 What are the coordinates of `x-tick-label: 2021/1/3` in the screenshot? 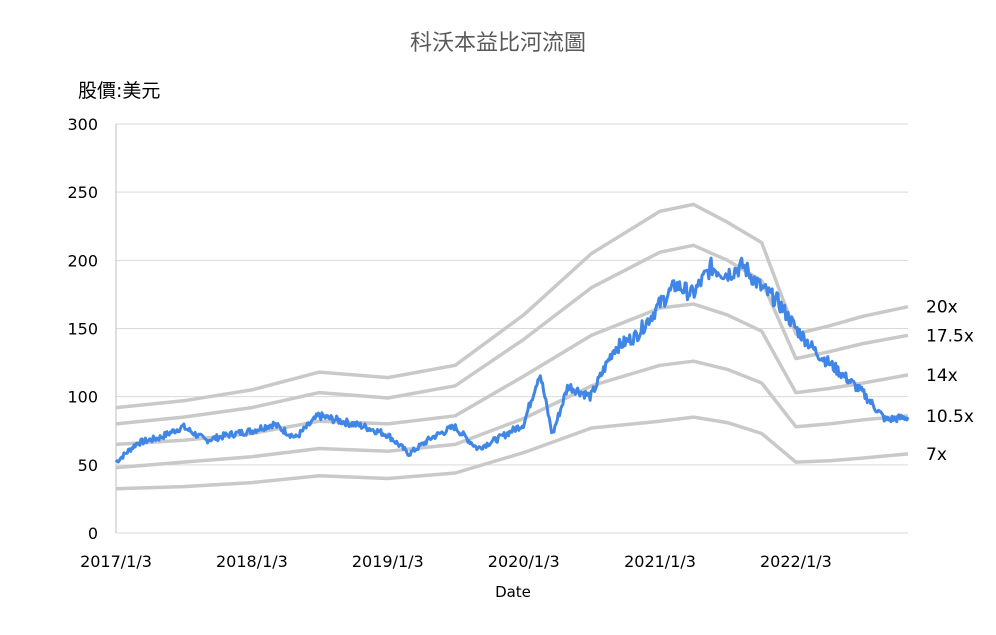 It's located at (660, 561).